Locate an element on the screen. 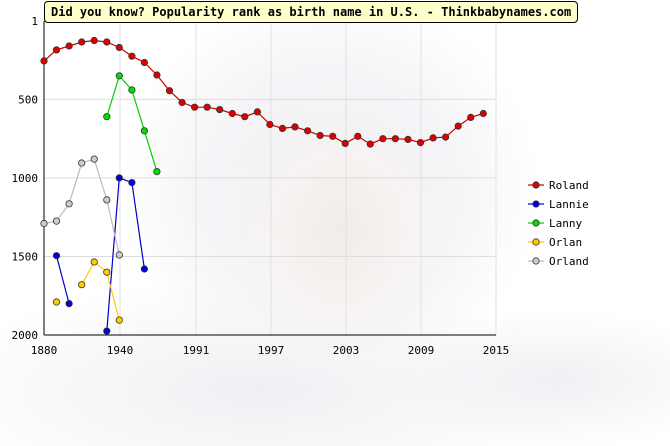 Image resolution: width=670 pixels, height=446 pixels. series-orland is located at coordinates (81, 207).